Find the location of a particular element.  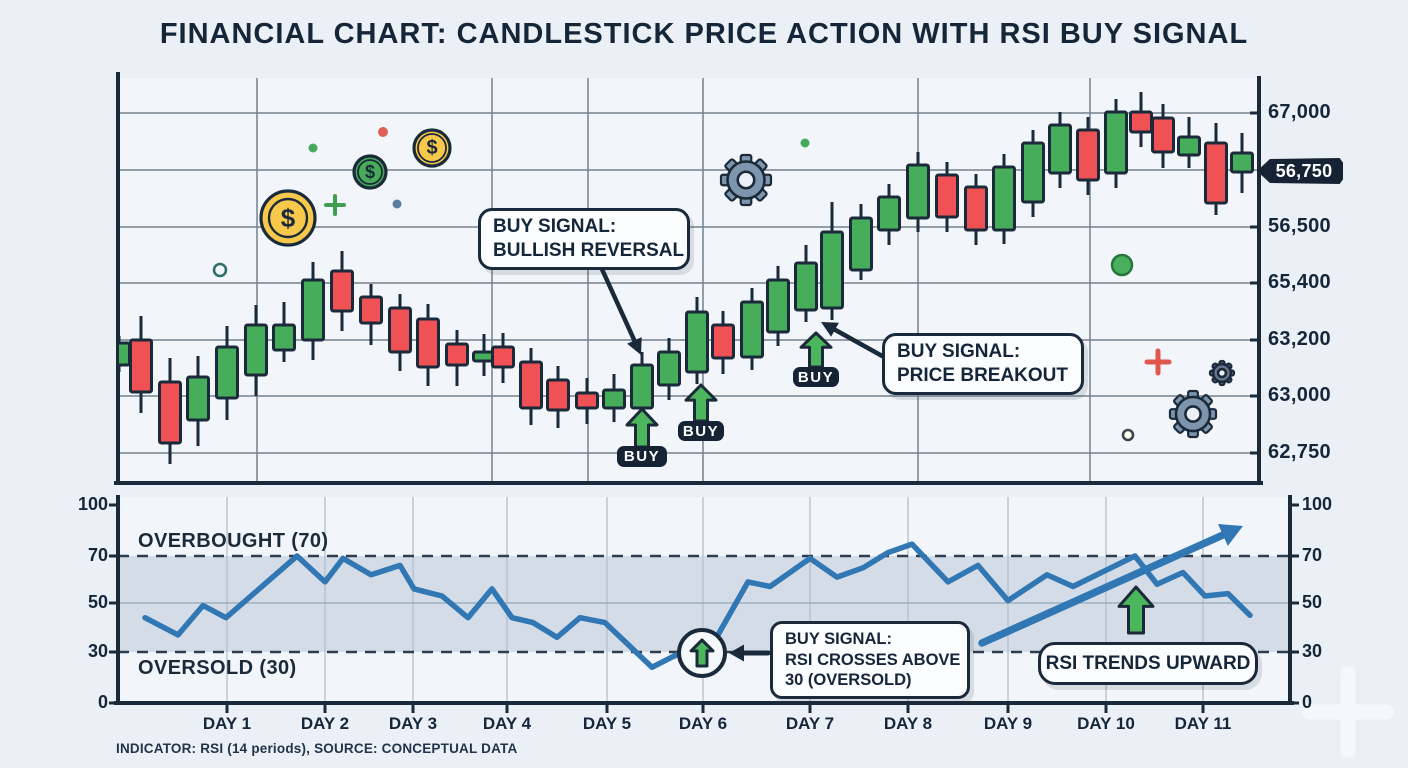

rsi-trend-arrow is located at coordinates (1110, 585).